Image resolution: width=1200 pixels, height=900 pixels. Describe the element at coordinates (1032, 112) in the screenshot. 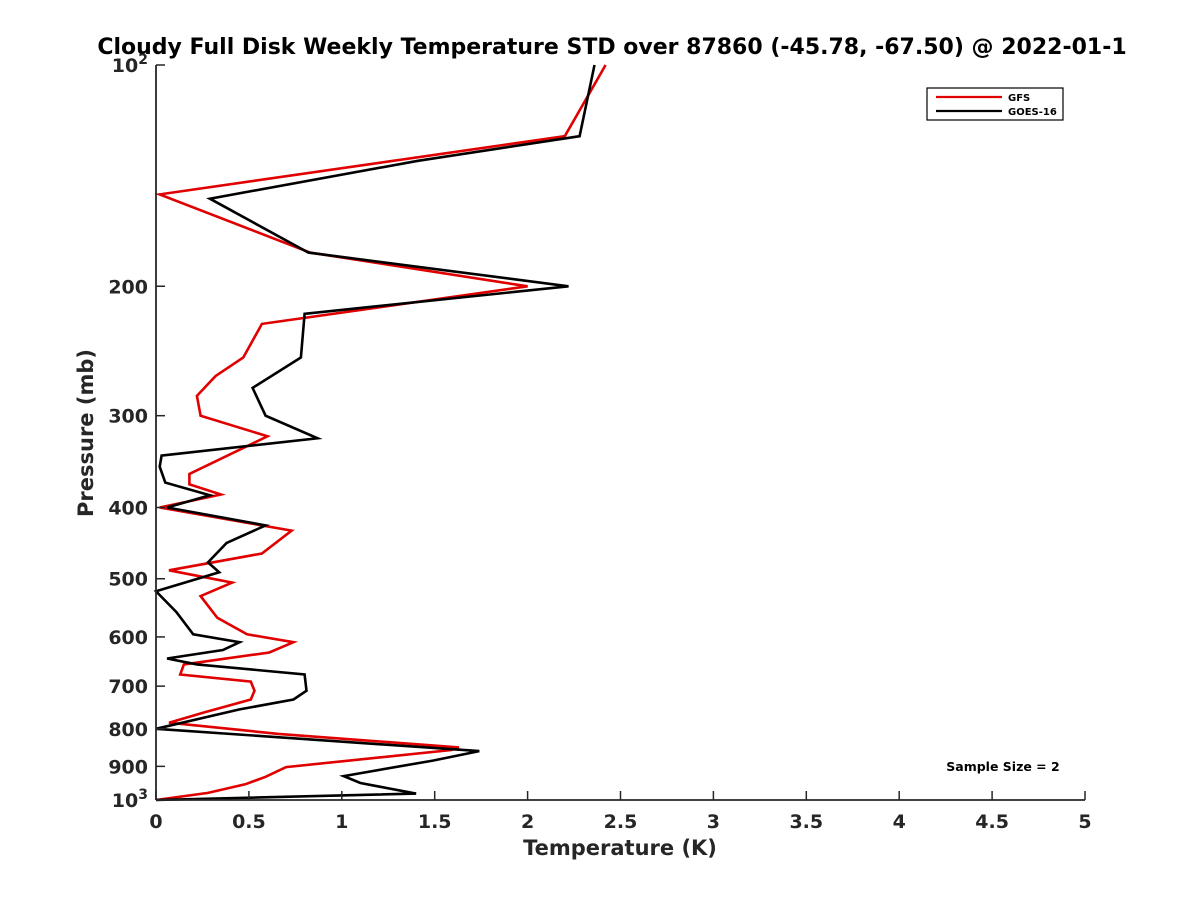

I see `legend-label-goes-16: GOES-16` at that location.